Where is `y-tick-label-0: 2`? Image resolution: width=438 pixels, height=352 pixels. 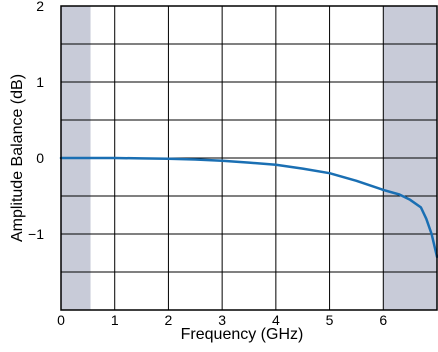 y-tick-label-0: 2 is located at coordinates (40, 7).